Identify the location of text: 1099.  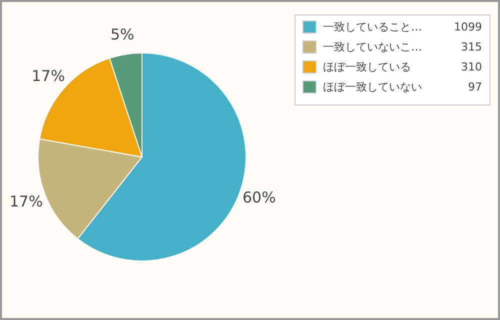
(468, 27).